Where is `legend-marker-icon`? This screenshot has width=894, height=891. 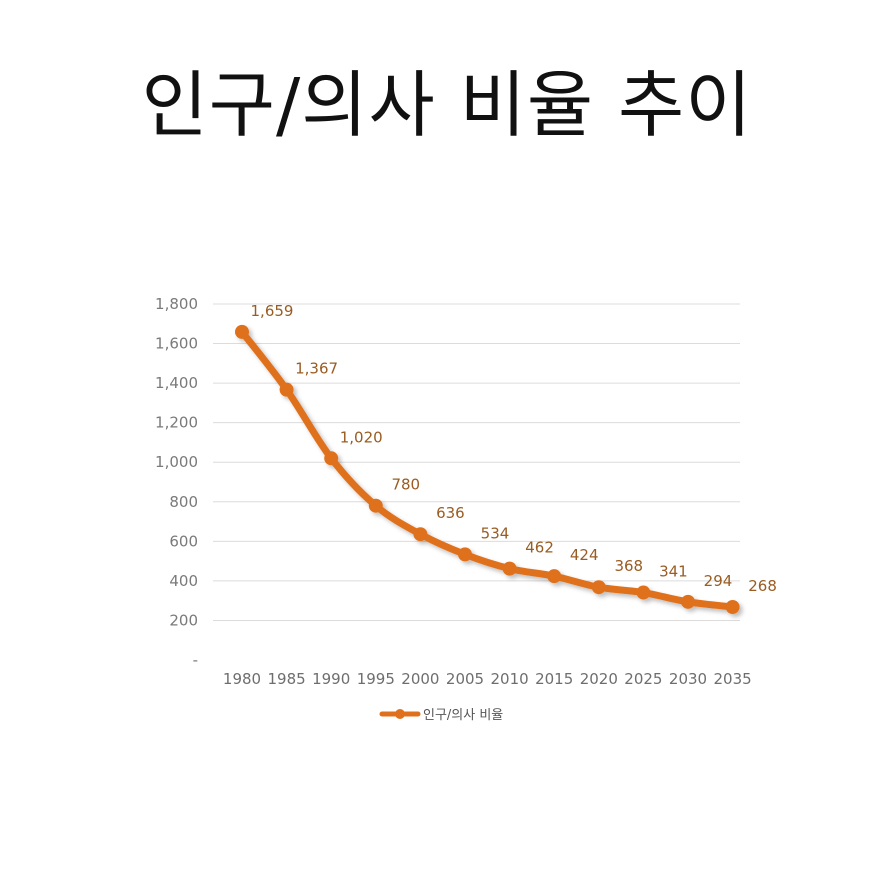 legend-marker-icon is located at coordinates (400, 714).